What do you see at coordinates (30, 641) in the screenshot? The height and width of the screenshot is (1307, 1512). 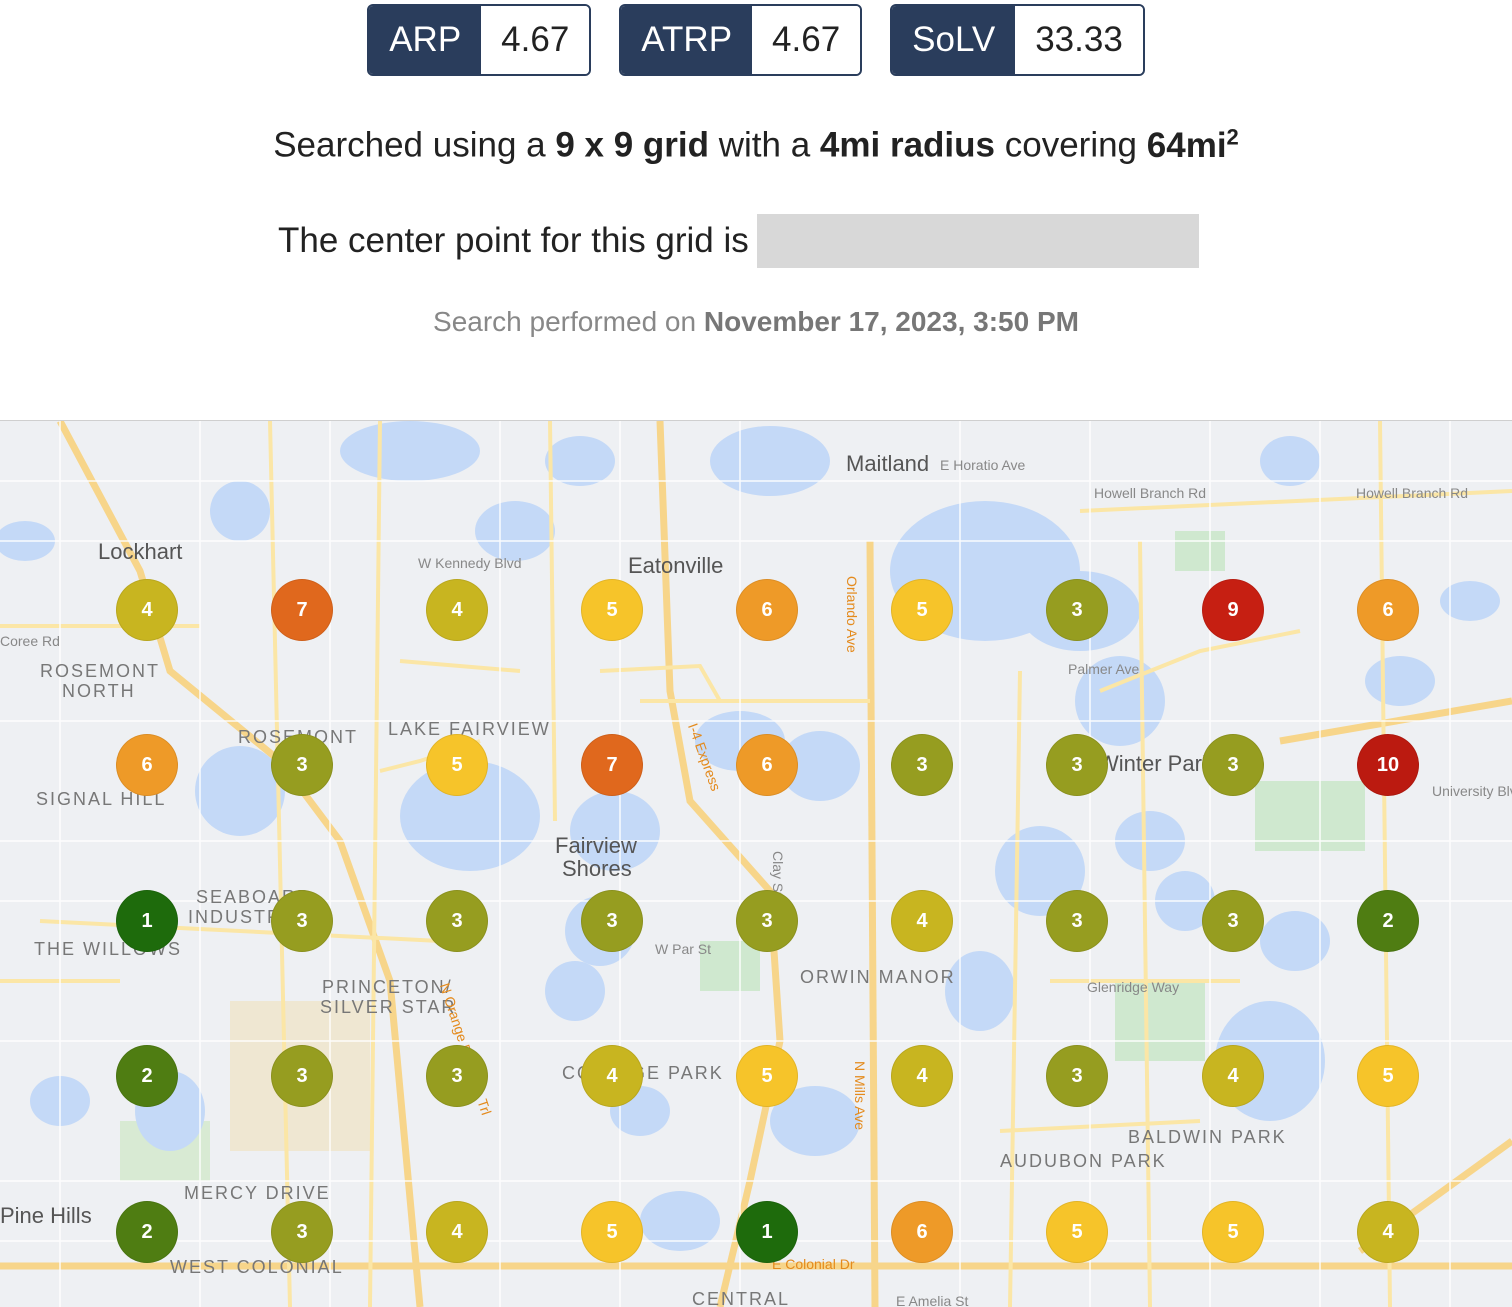 I see `map-label: Coree Rd` at bounding box center [30, 641].